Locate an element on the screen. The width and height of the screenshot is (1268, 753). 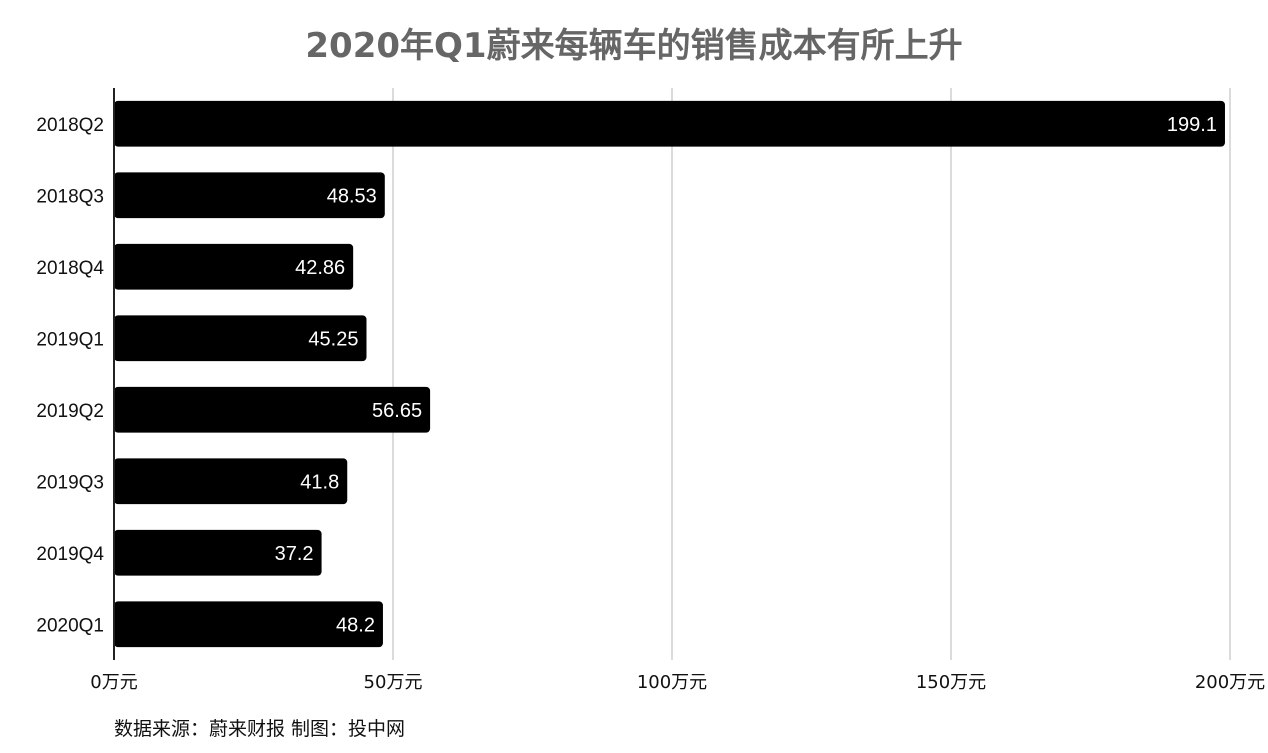
chart-title: 2020年Q1蔚来每辆车的销售成本有所上升 is located at coordinates (634, 46).